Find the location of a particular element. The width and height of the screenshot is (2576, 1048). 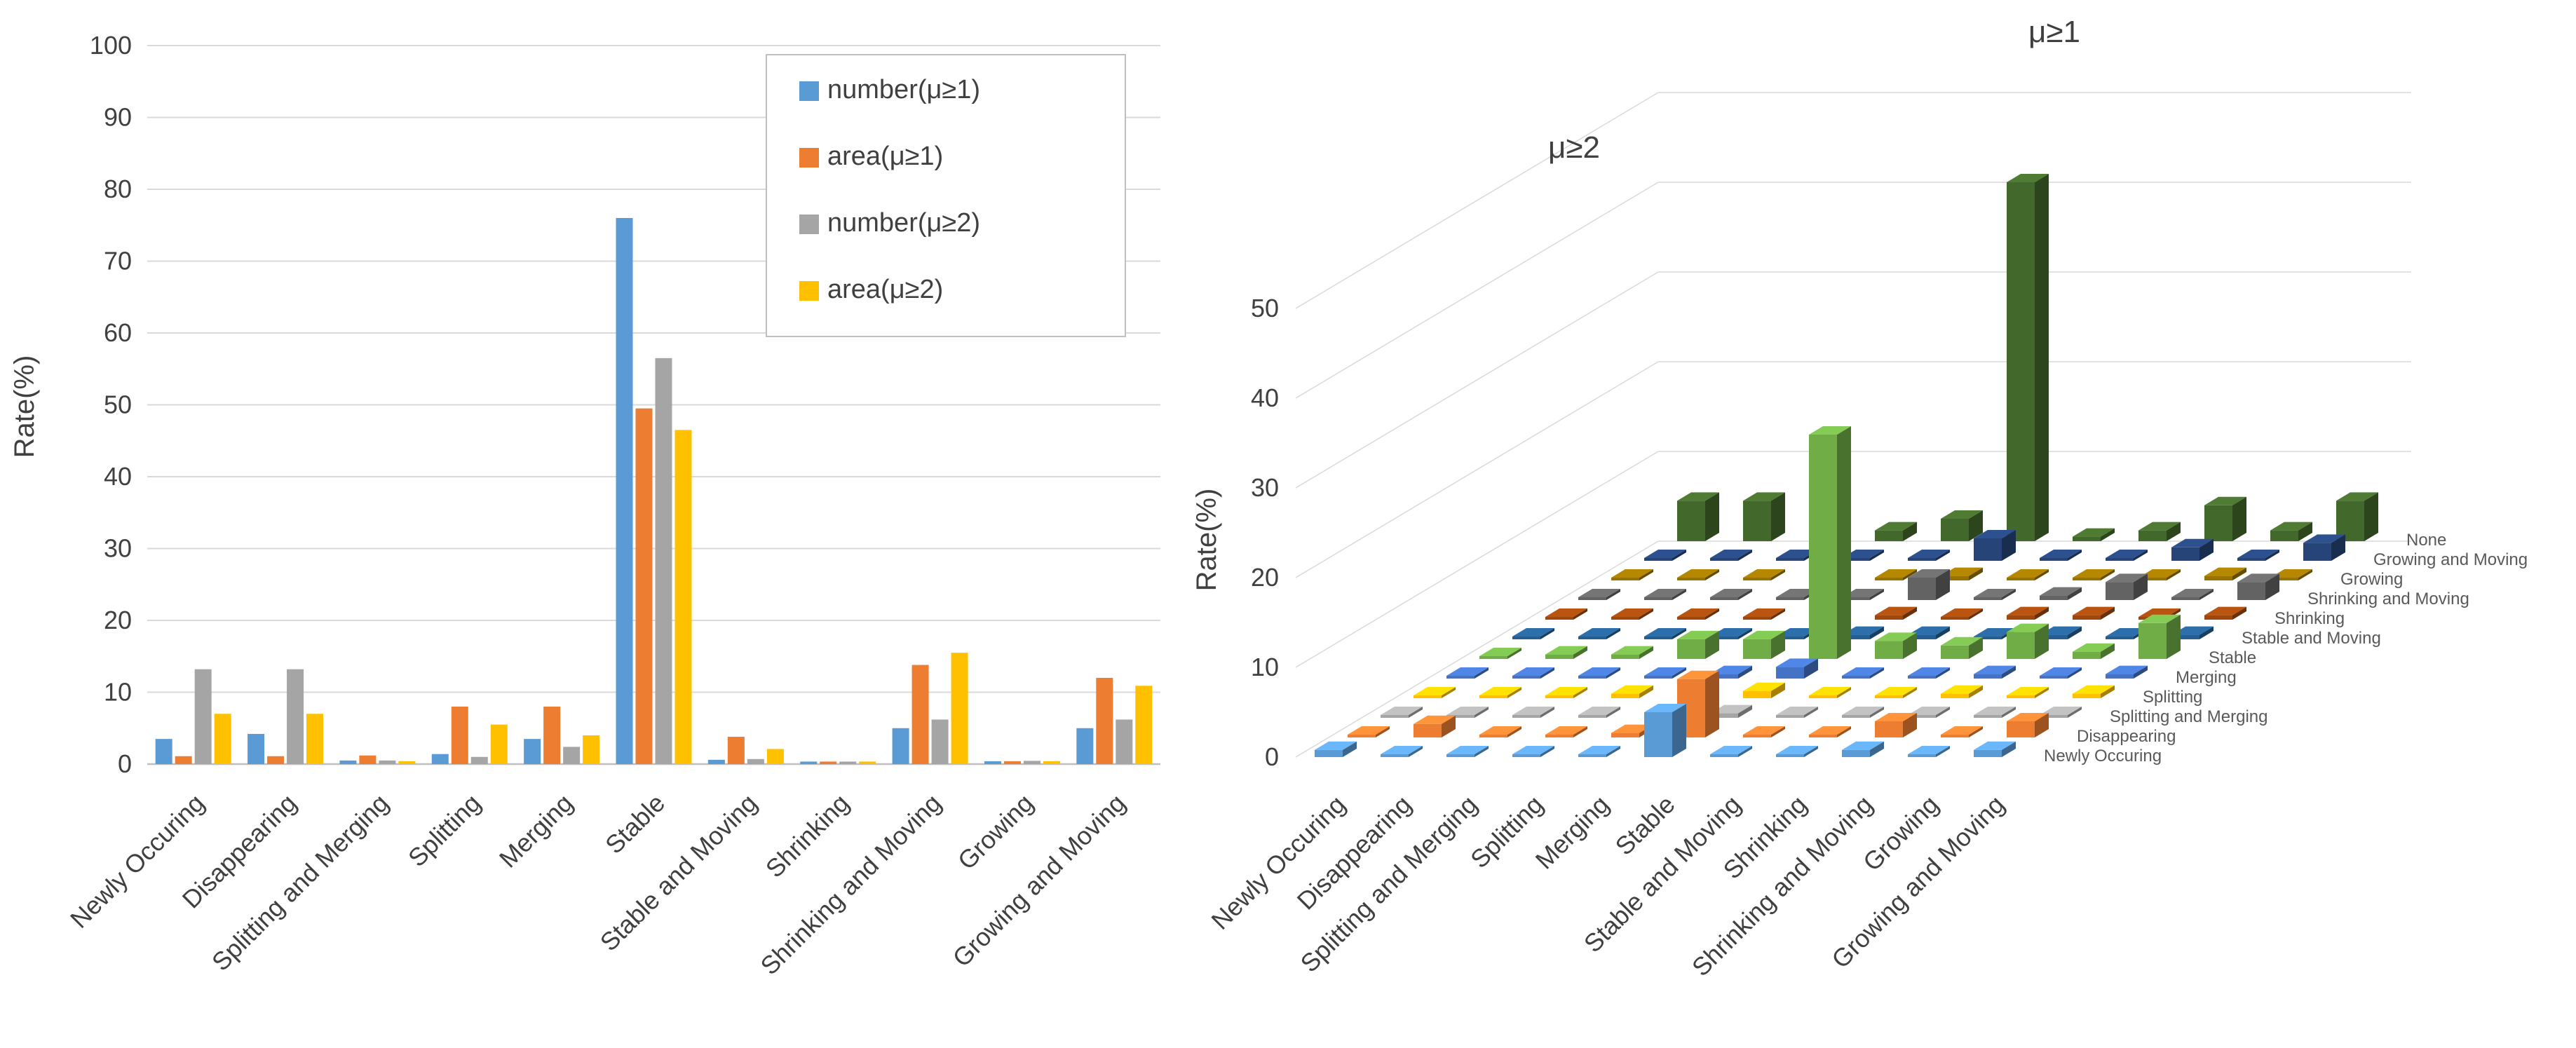

x-tick-label: Disappearing is located at coordinates (1354, 853).